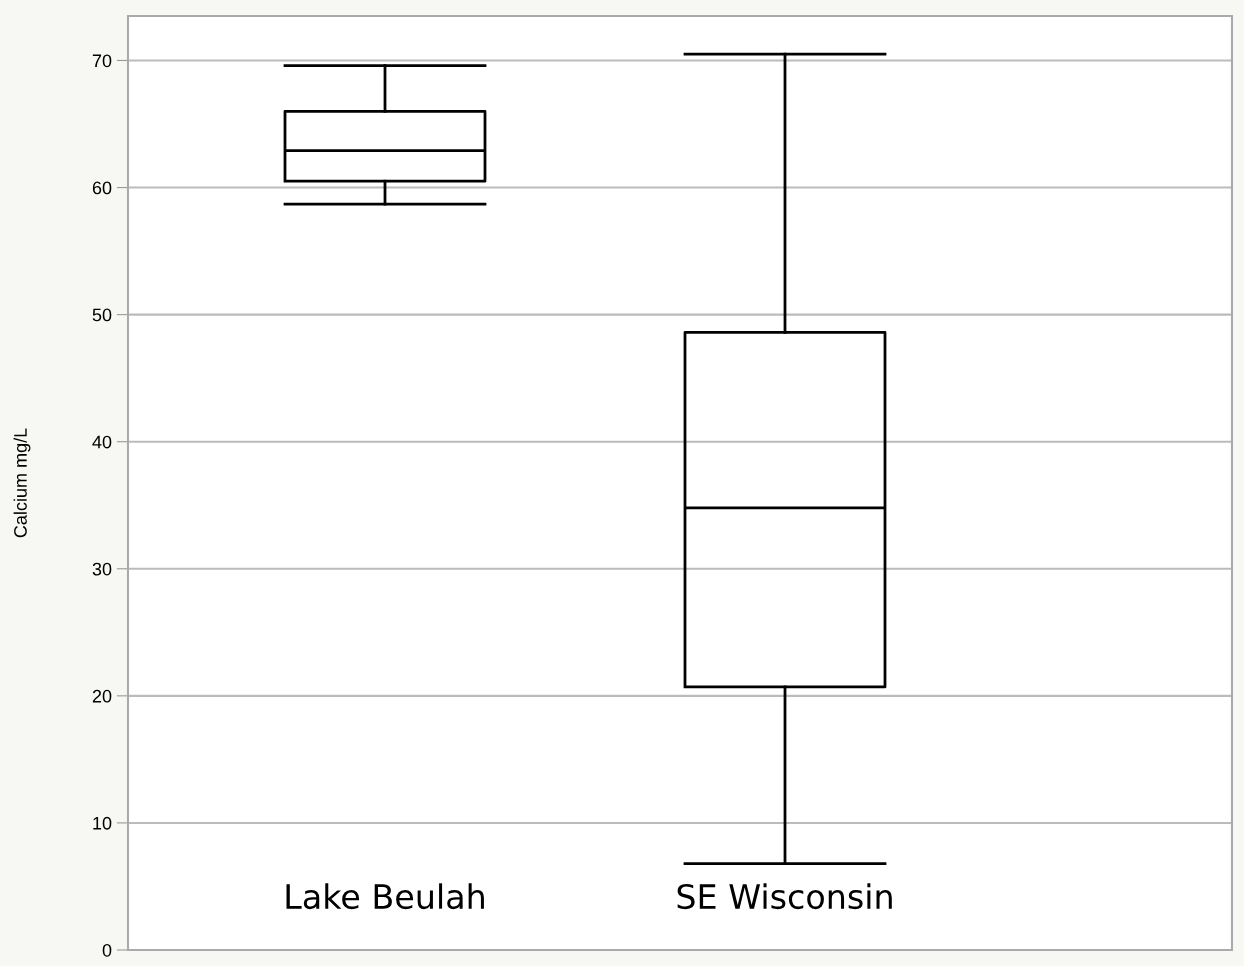 The height and width of the screenshot is (966, 1244). Describe the element at coordinates (102, 61) in the screenshot. I see `y-tick-label: 70` at that location.